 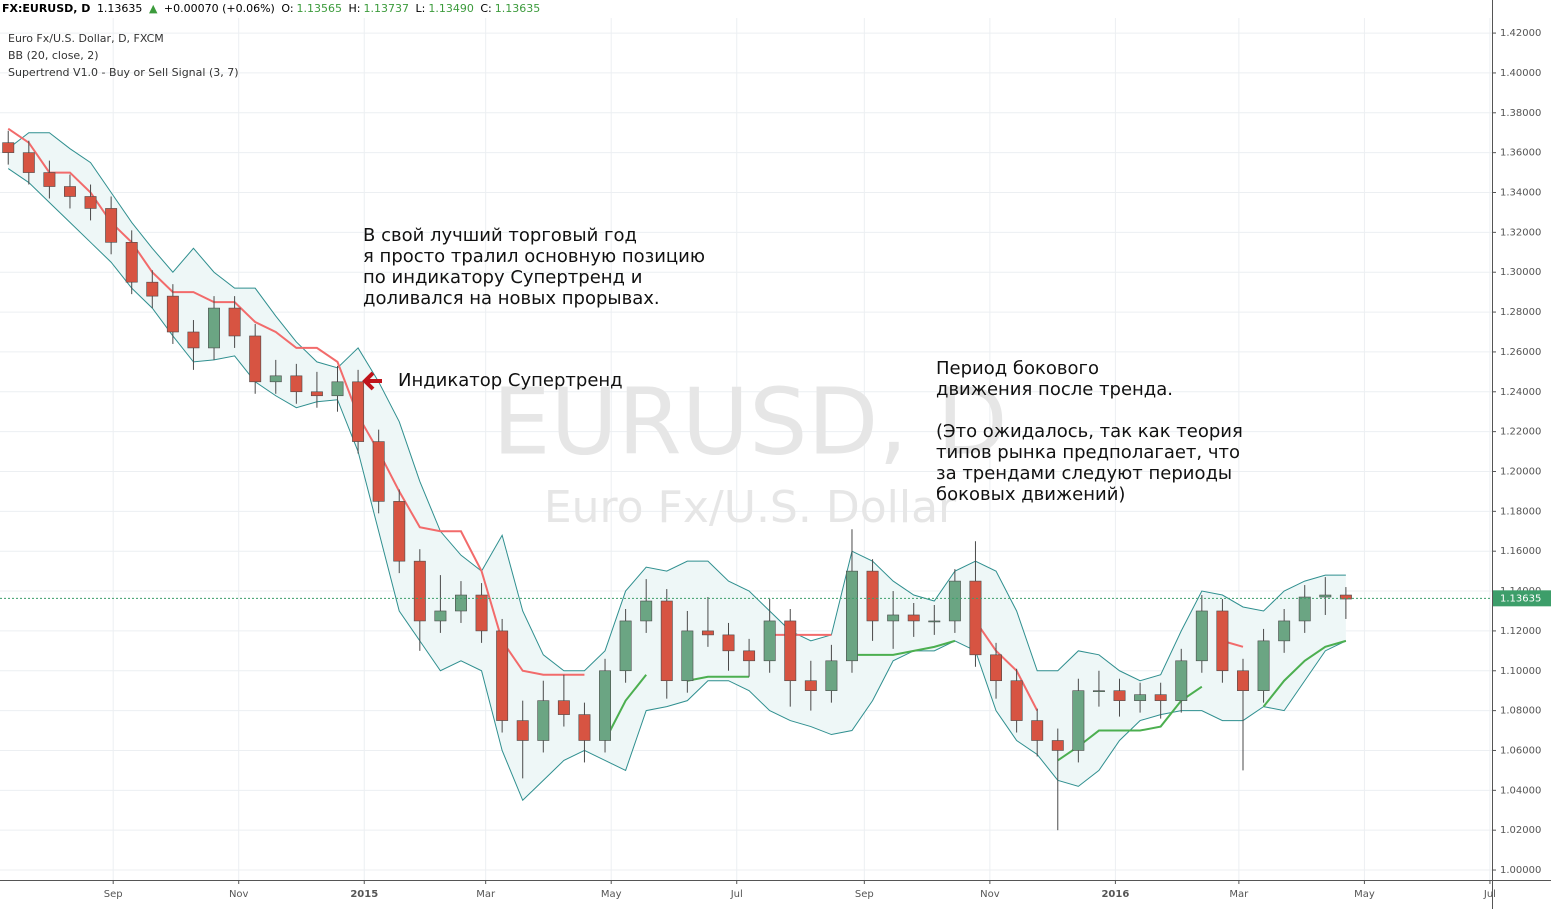 What do you see at coordinates (1520, 551) in the screenshot?
I see `y-tick-label: 1.16000` at bounding box center [1520, 551].